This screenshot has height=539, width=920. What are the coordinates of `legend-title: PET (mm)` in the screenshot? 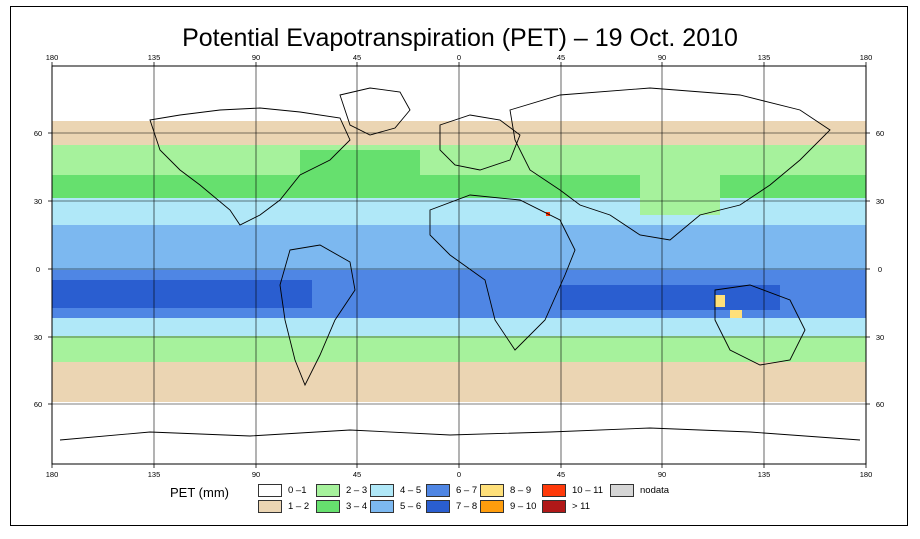 It's located at (199, 492).